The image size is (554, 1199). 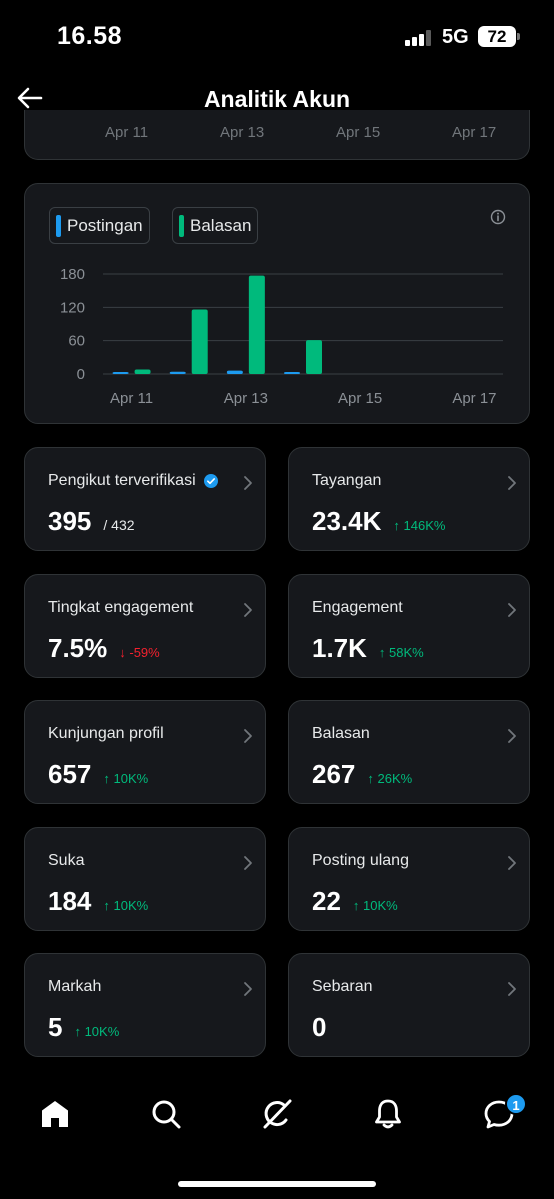 What do you see at coordinates (347, 521) in the screenshot?
I see `metric-value: 23.4K` at bounding box center [347, 521].